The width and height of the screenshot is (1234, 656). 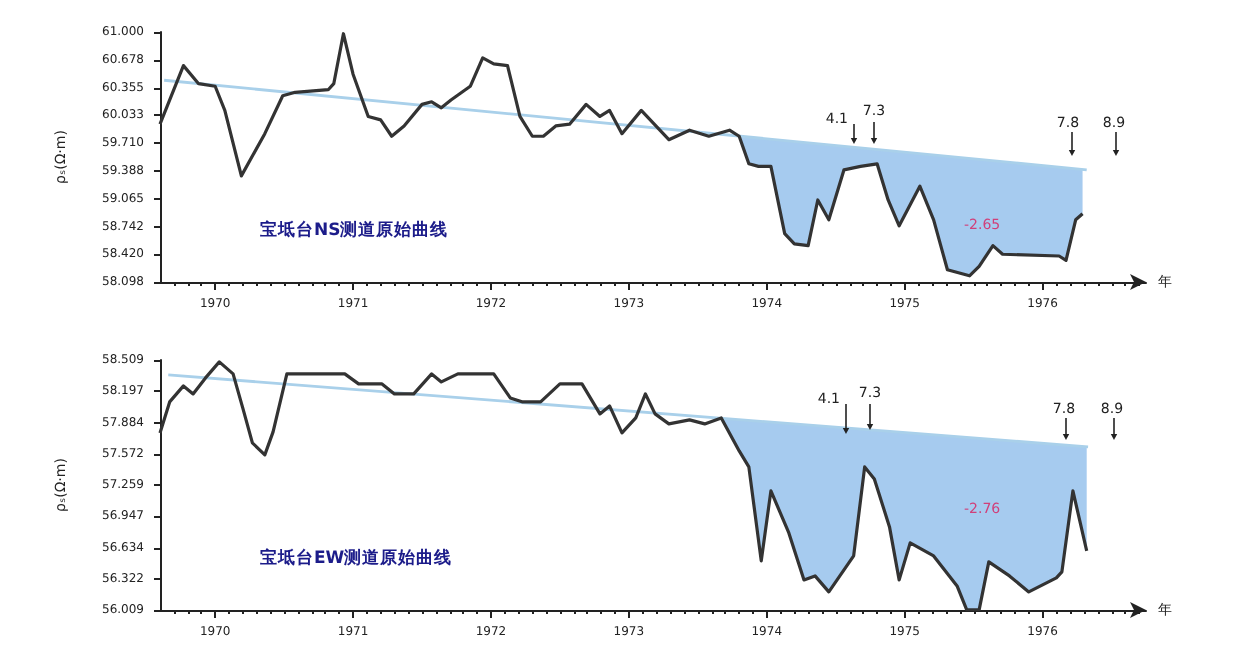 What do you see at coordinates (356, 558) in the screenshot?
I see `text: 宝坻台EW测道原始曲线` at bounding box center [356, 558].